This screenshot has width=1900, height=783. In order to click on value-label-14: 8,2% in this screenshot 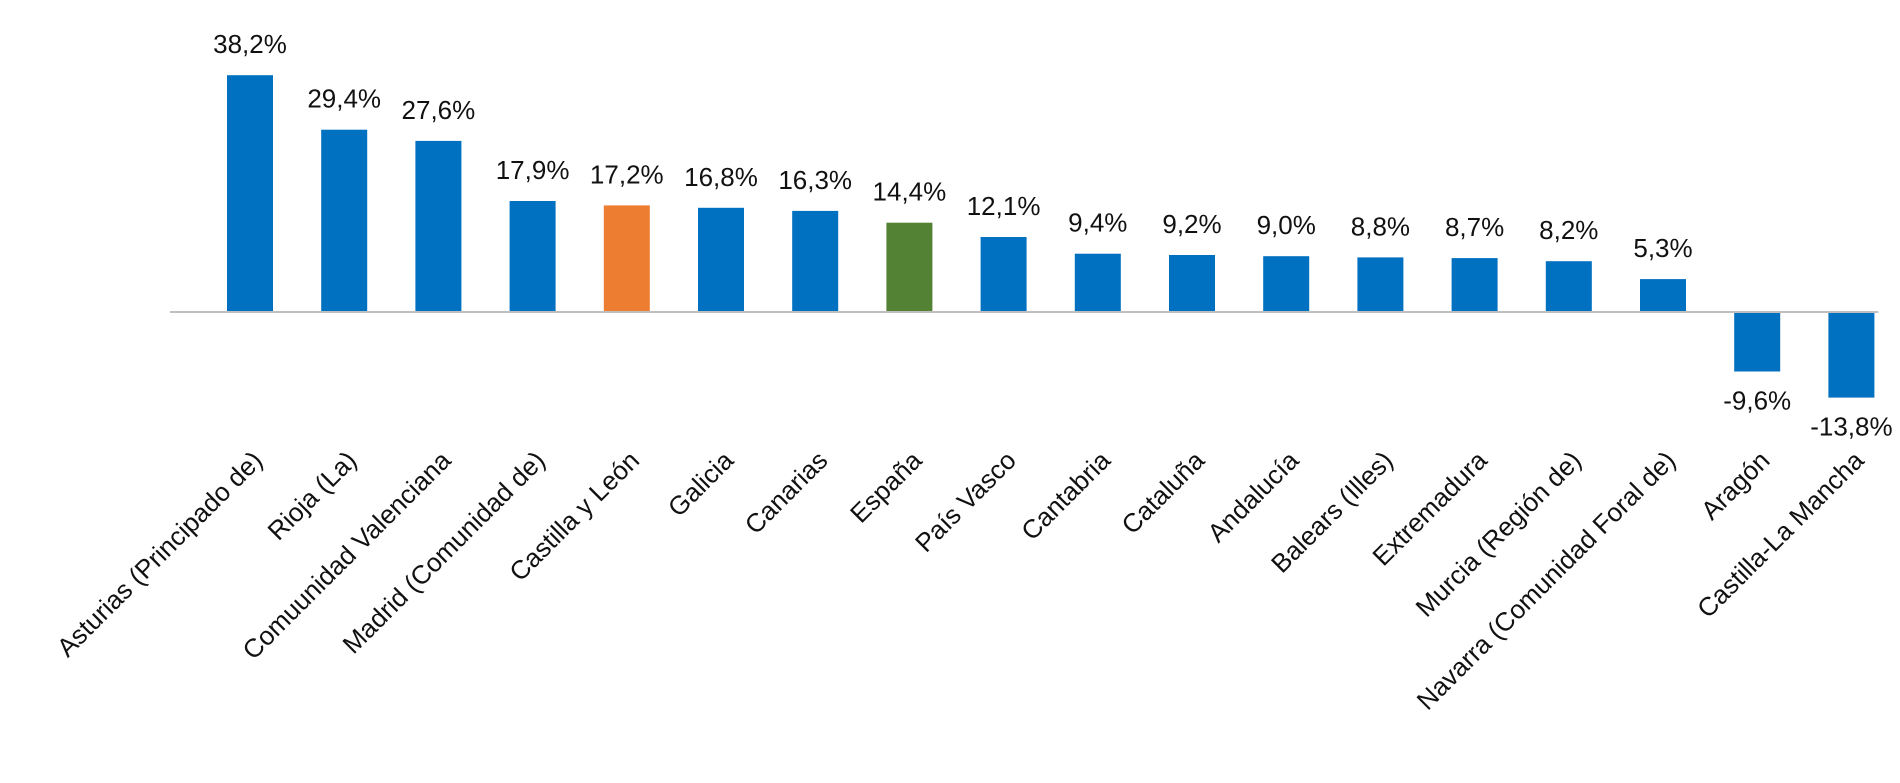, I will do `click(1568, 230)`.